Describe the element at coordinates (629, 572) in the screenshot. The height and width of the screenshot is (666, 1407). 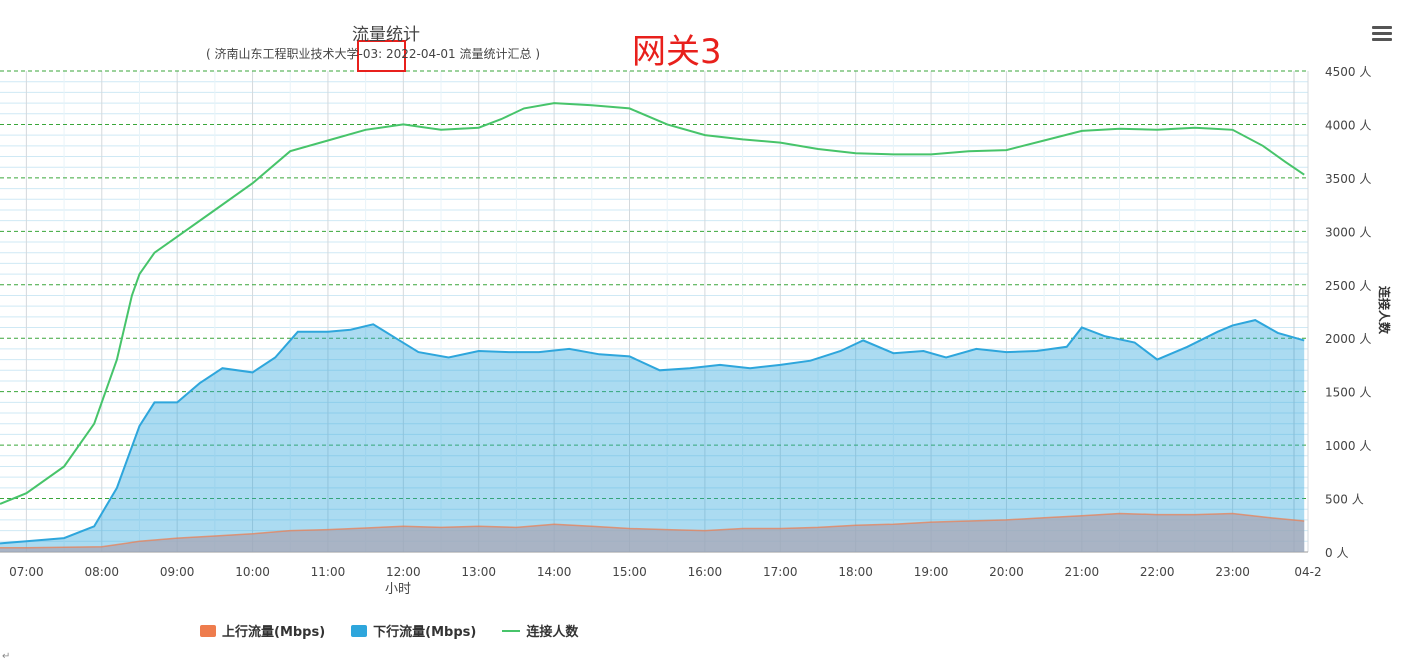
I see `x-tick-label: 15:00` at that location.